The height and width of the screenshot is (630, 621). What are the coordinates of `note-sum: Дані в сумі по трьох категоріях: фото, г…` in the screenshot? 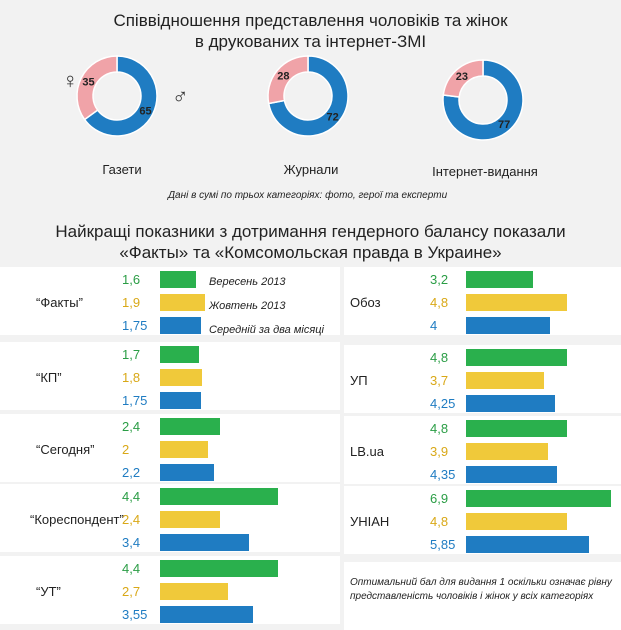 It's located at (308, 195).